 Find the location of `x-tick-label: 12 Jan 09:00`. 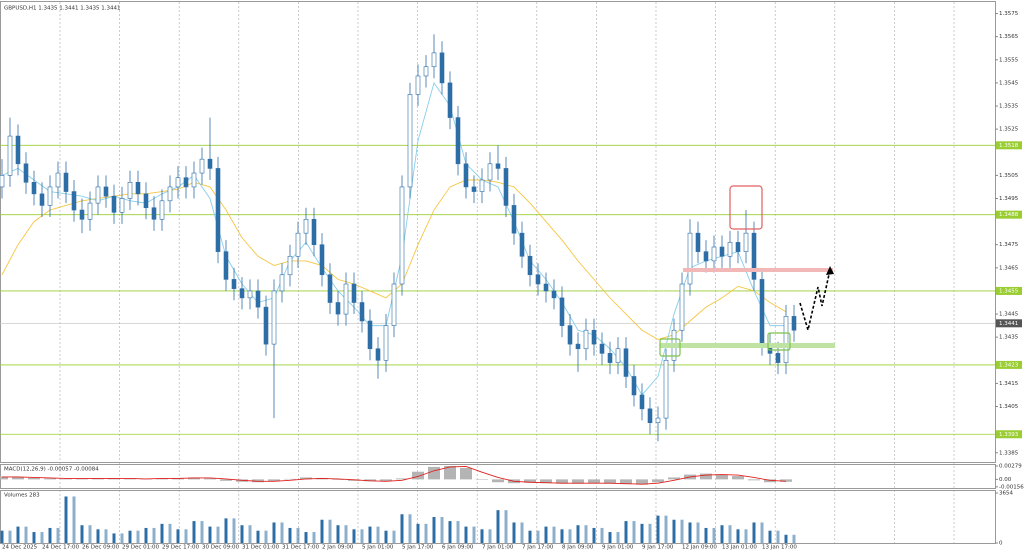

x-tick-label: 12 Jan 09:00 is located at coordinates (699, 548).